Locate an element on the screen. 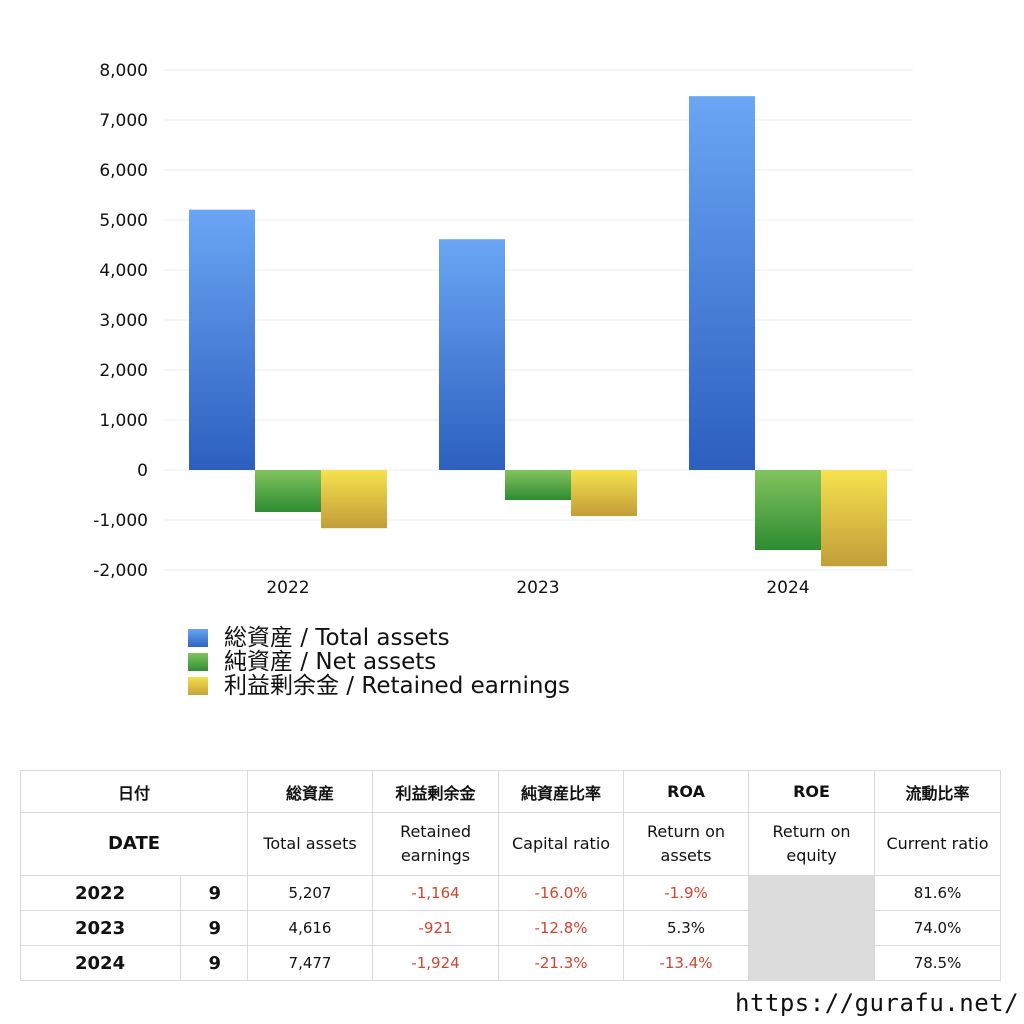 Image resolution: width=1024 pixels, height=1024 pixels. header-capital-ratio-en: Capital ratio is located at coordinates (561, 844).